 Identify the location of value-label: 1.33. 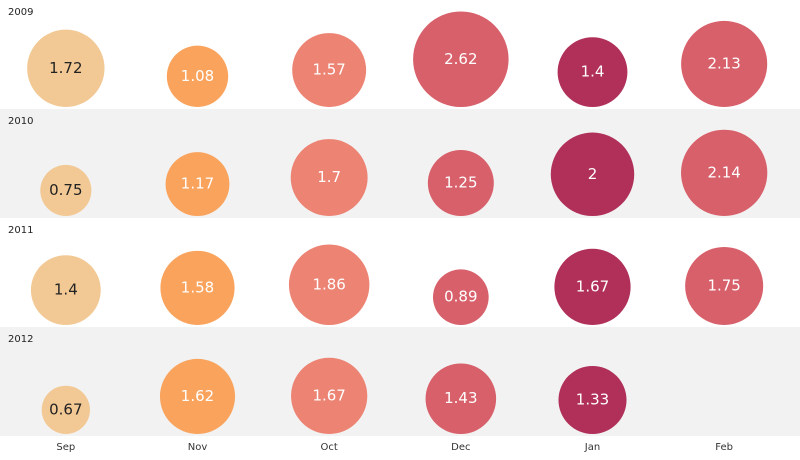
(592, 399).